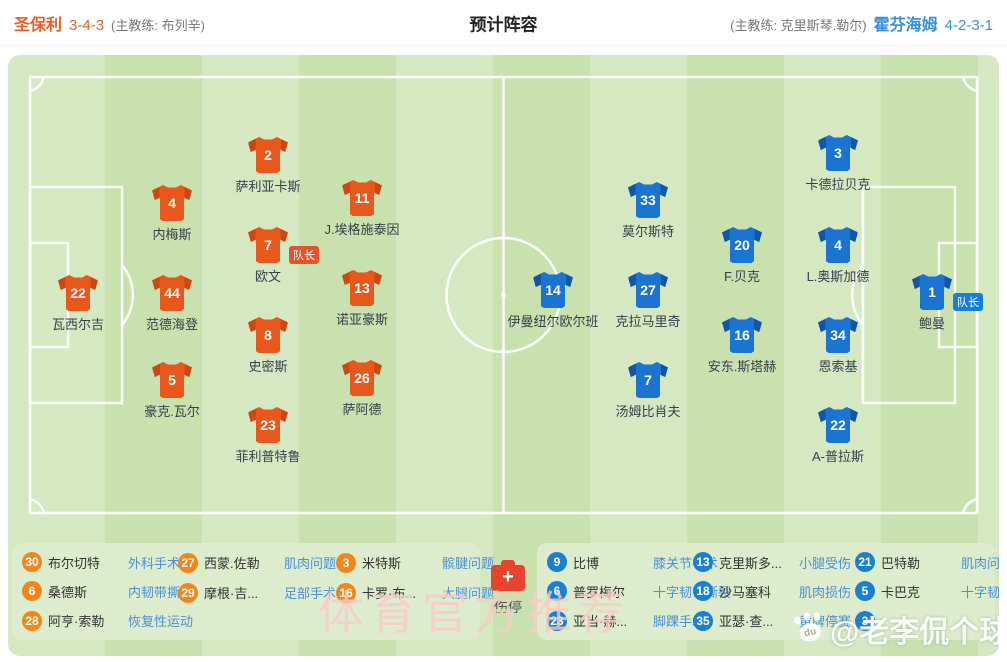 This screenshot has width=1007, height=662. I want to click on player-home-df3: 5 豪克.瓦尔, so click(172, 391).